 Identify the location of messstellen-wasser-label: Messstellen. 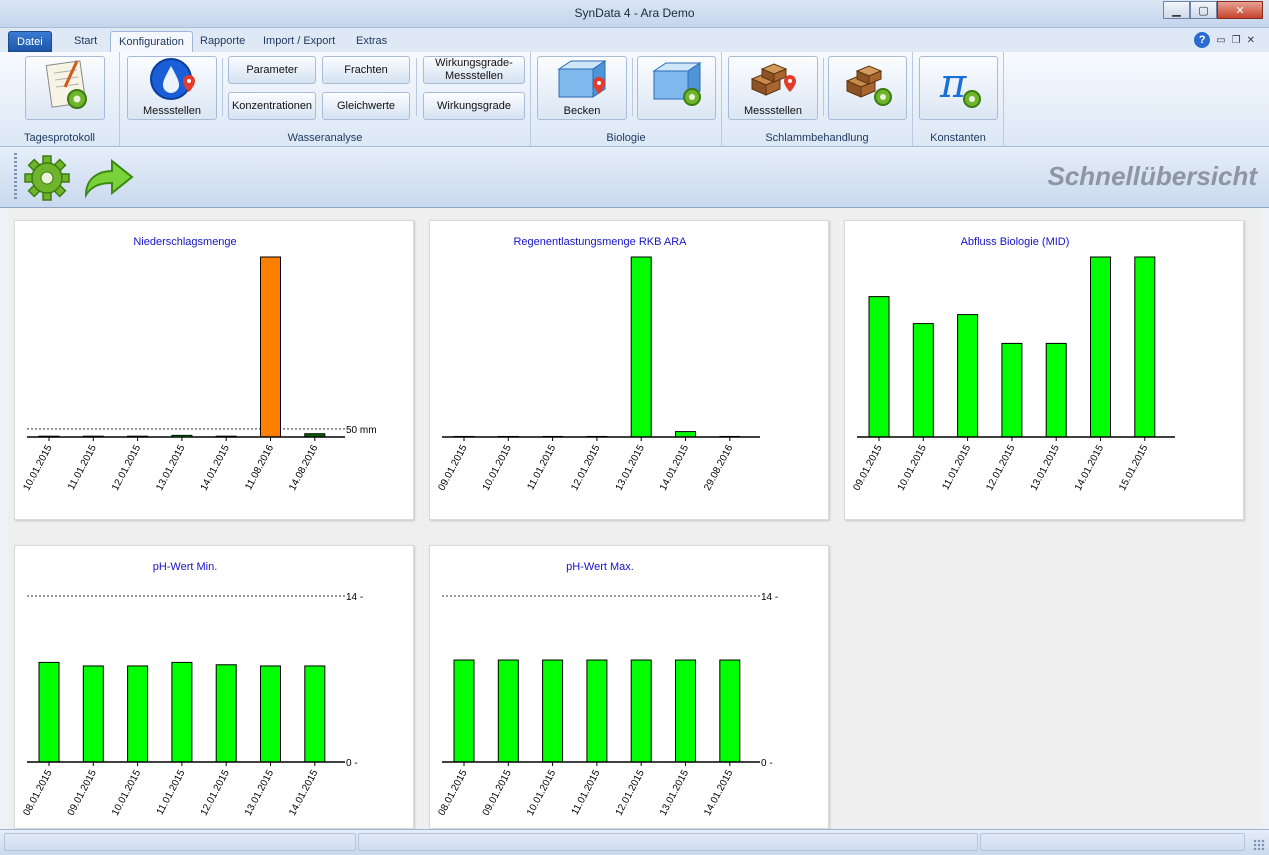
(172, 111).